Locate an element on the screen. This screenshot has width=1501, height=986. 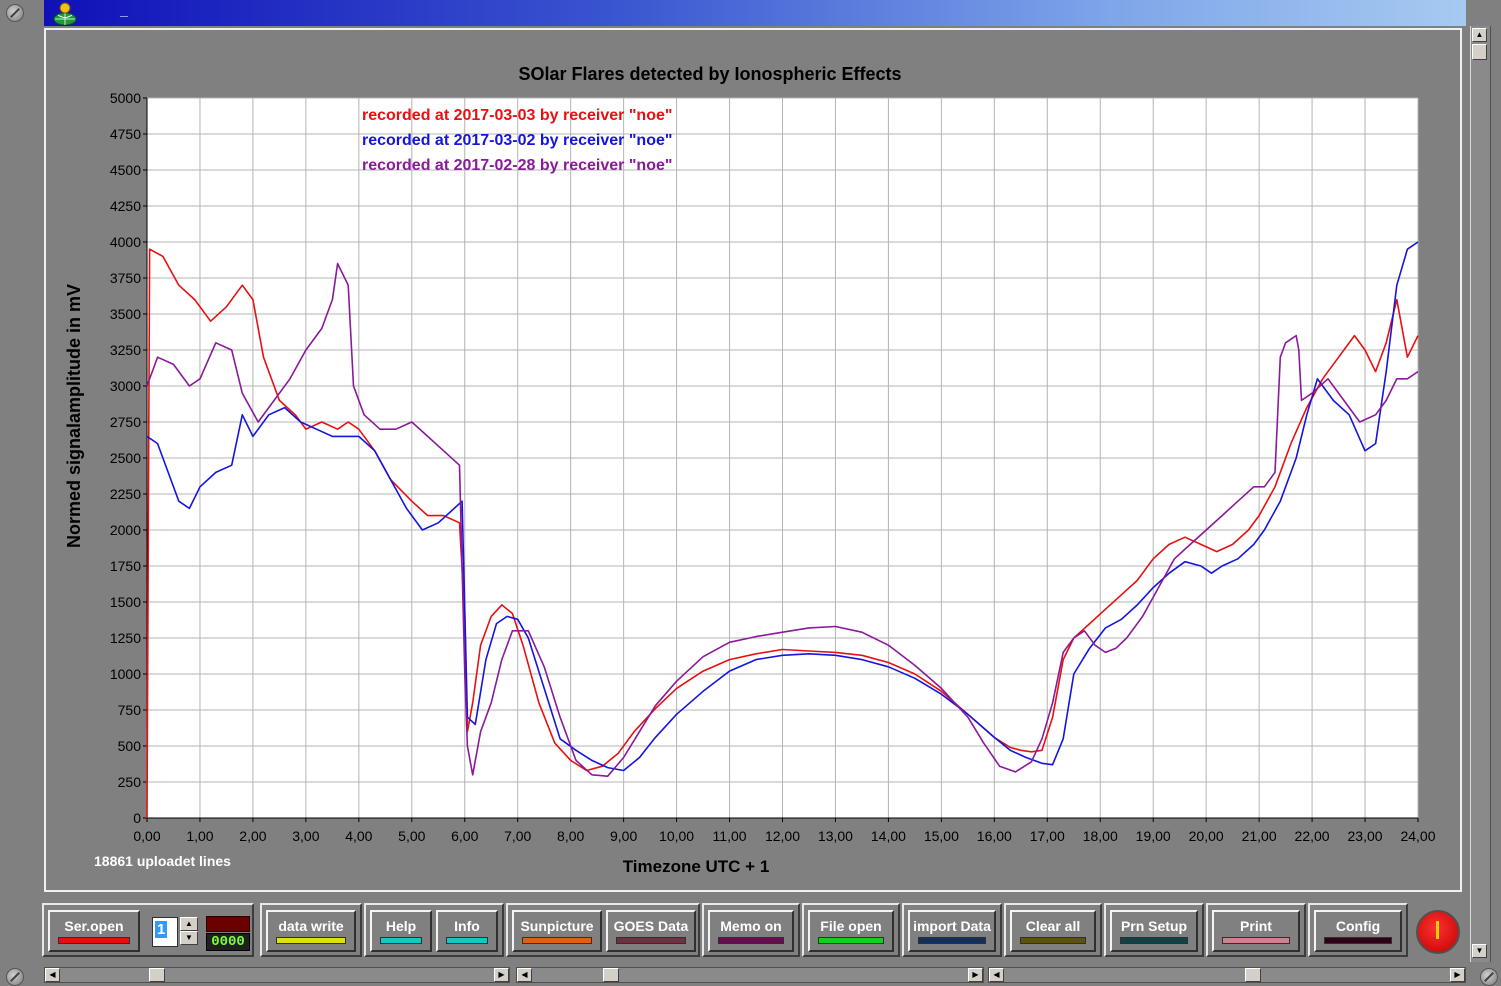
x-tick-label: 11,00 is located at coordinates (730, 836).